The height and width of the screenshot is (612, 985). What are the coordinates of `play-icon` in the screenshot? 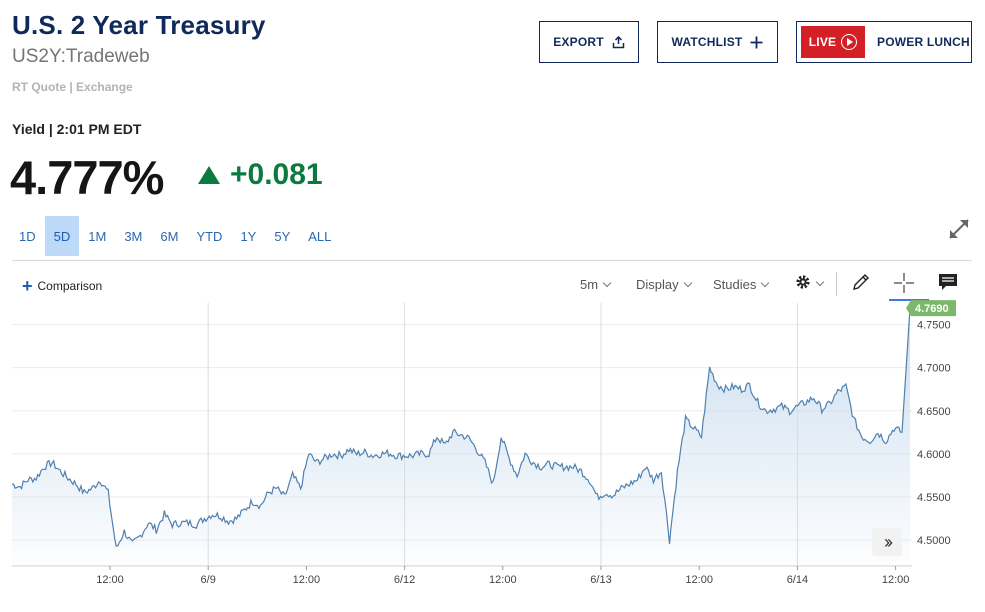 It's located at (849, 42).